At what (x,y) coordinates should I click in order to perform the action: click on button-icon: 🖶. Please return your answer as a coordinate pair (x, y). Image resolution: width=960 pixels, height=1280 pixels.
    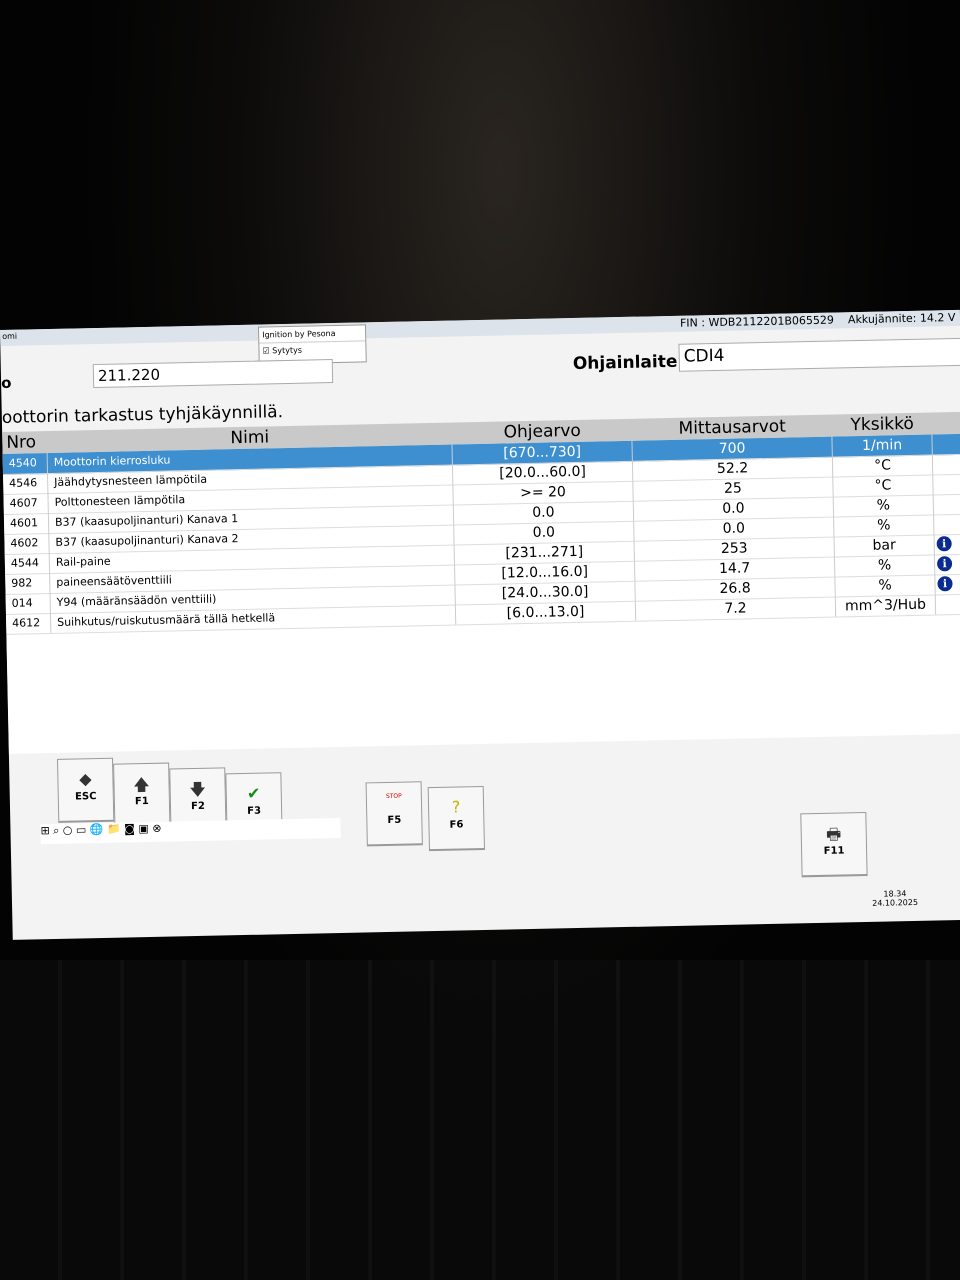
    Looking at the image, I should click on (833, 834).